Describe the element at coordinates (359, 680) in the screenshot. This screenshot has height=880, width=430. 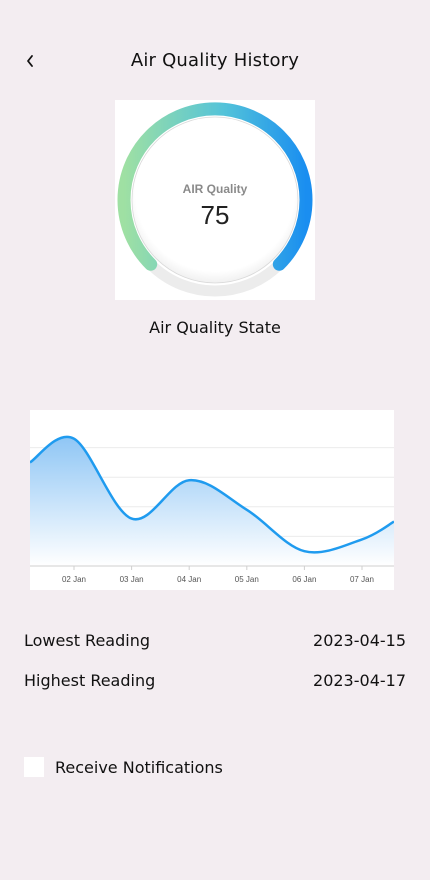
I see `highest-reading-value: 2023-04-17` at that location.